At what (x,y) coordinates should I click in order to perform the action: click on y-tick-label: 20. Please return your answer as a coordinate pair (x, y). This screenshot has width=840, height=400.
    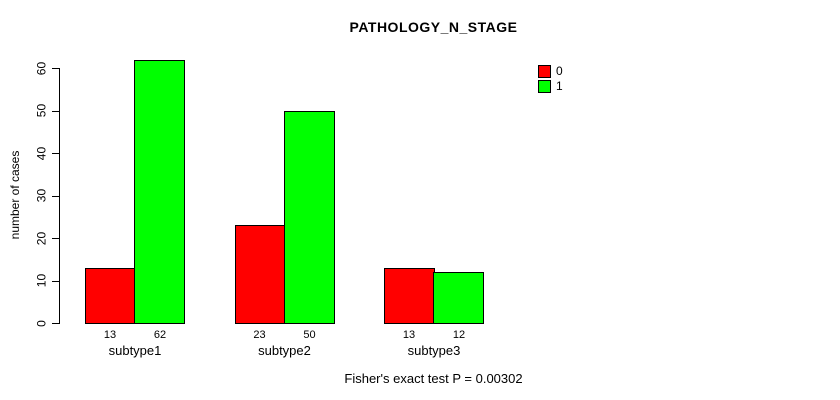
    Looking at the image, I should click on (41, 238).